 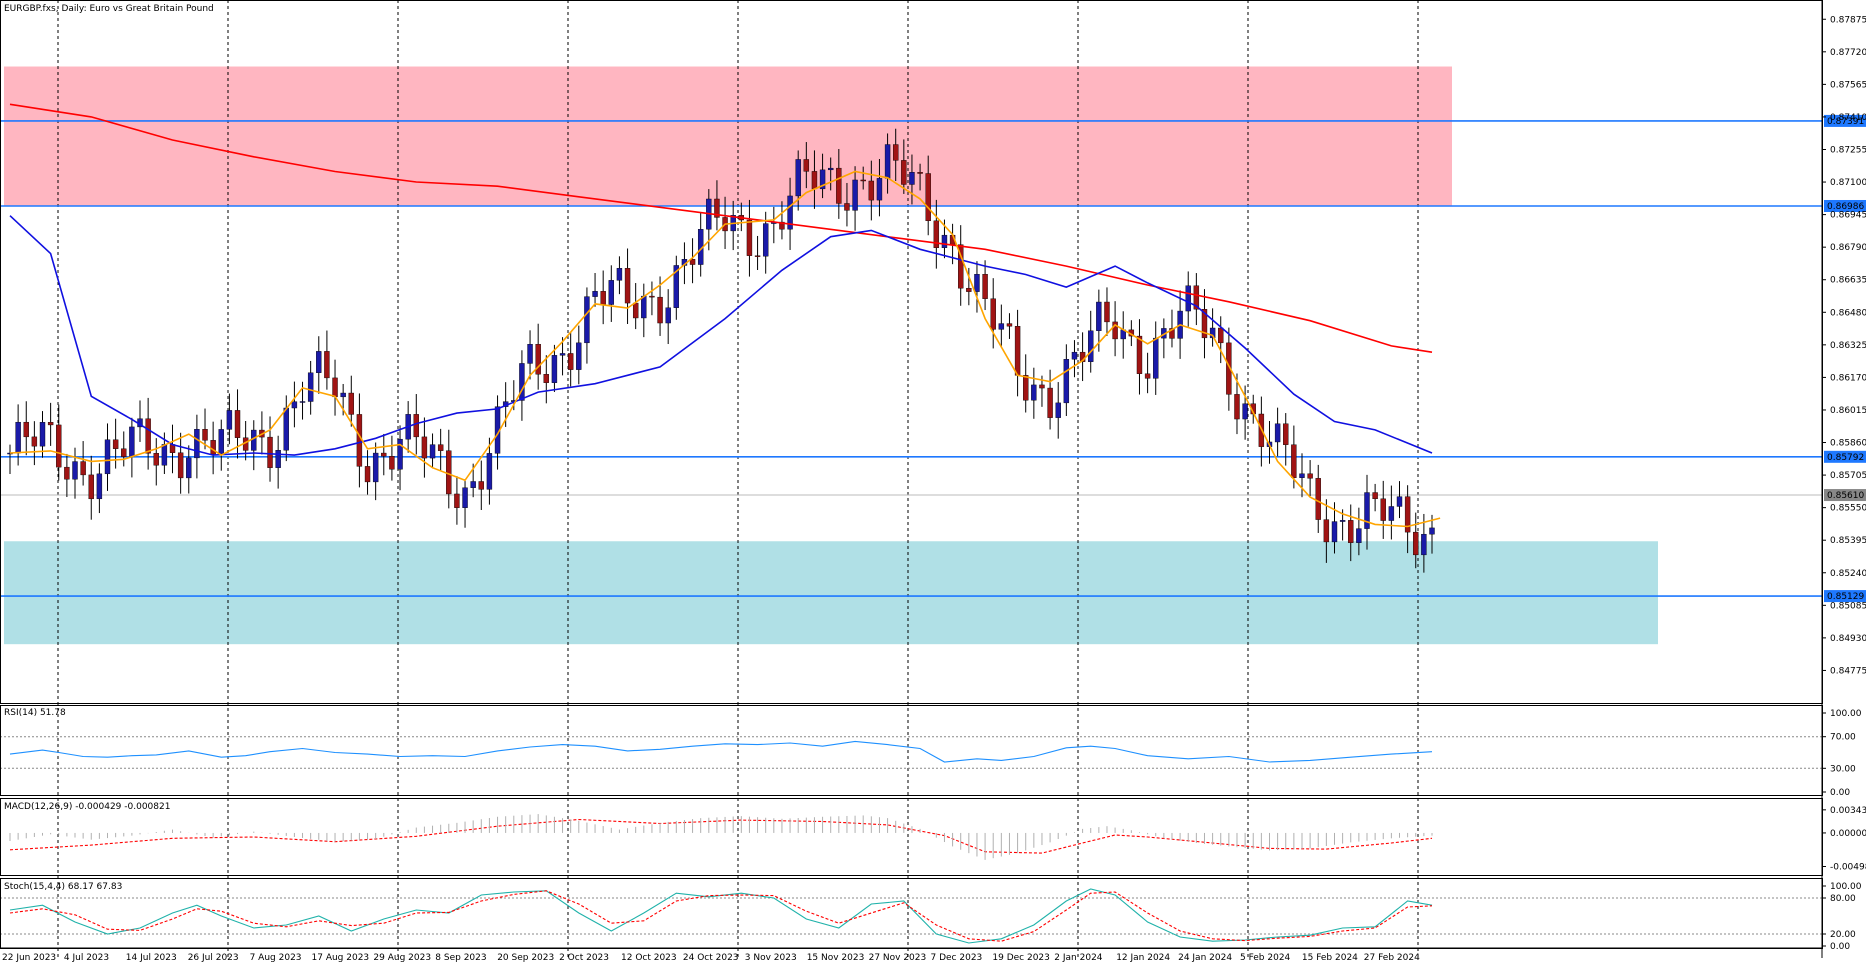 I want to click on stoch-label: Stoch(15,4,4) 68.17 67.83, so click(x=63, y=887).